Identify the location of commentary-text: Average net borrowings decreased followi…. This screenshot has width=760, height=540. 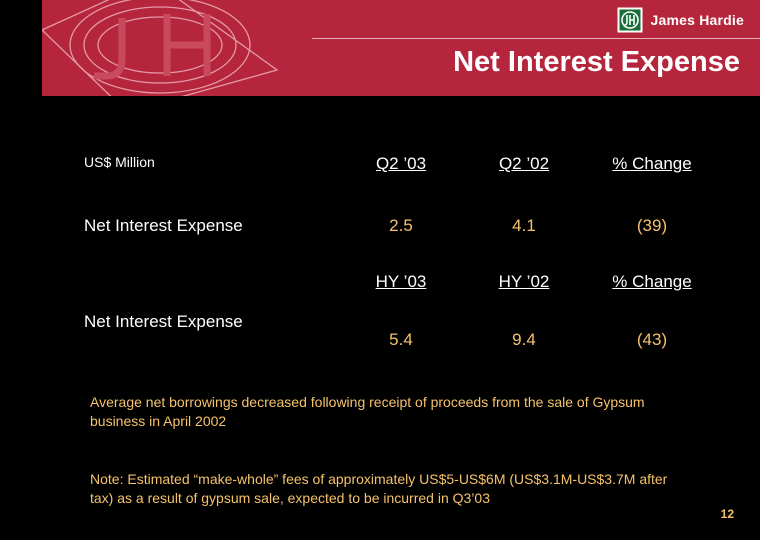
(367, 411).